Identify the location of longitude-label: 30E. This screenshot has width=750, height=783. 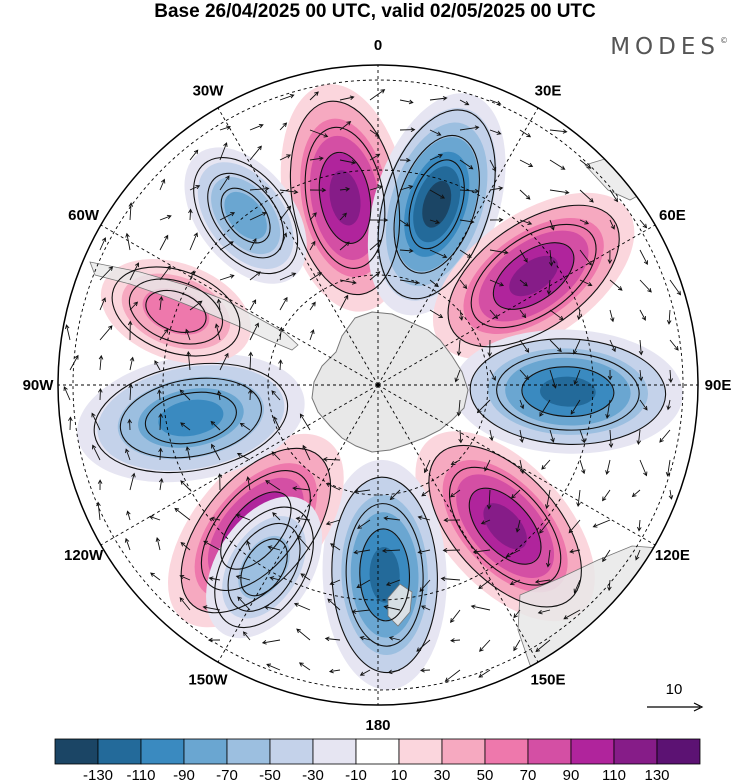
(548, 91).